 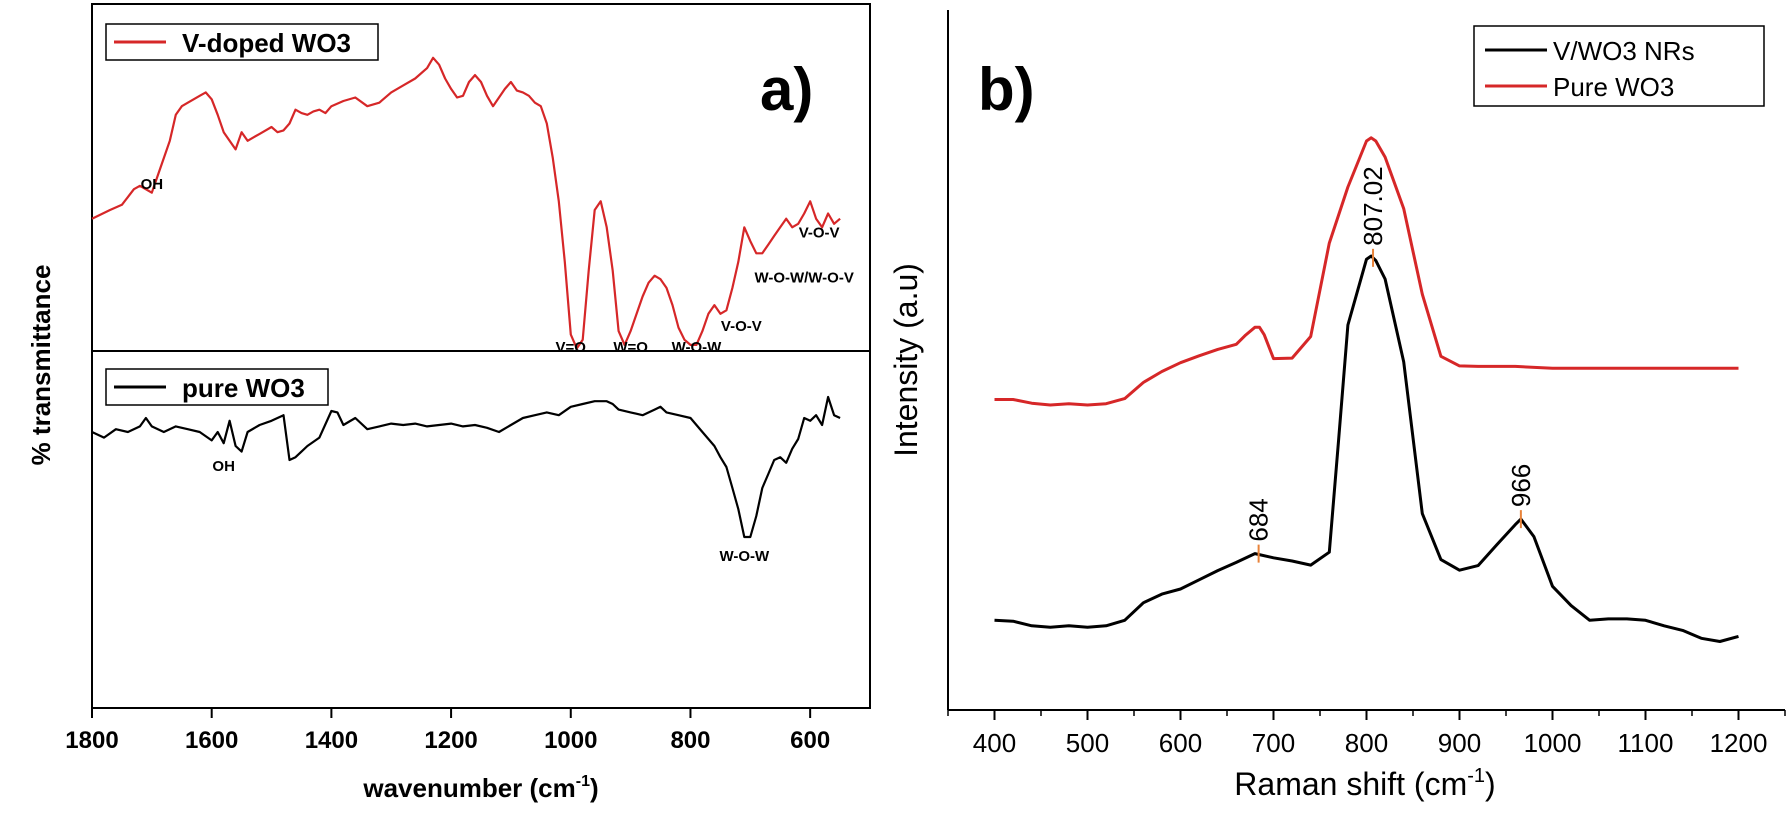 What do you see at coordinates (1373, 206) in the screenshot?
I see `peak-label: 807.02` at bounding box center [1373, 206].